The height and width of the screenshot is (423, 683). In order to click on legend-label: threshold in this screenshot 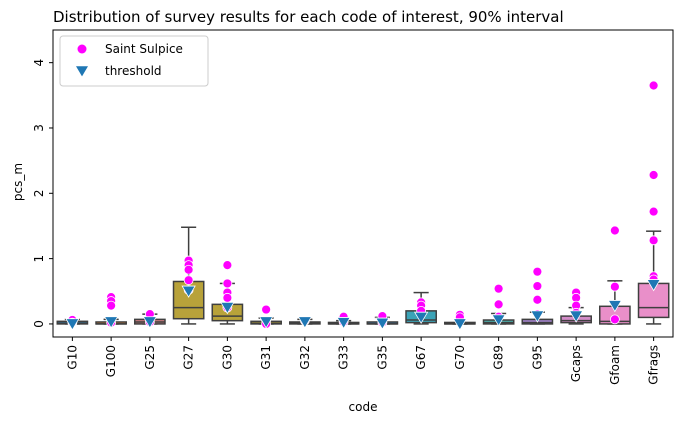, I will do `click(133, 71)`.